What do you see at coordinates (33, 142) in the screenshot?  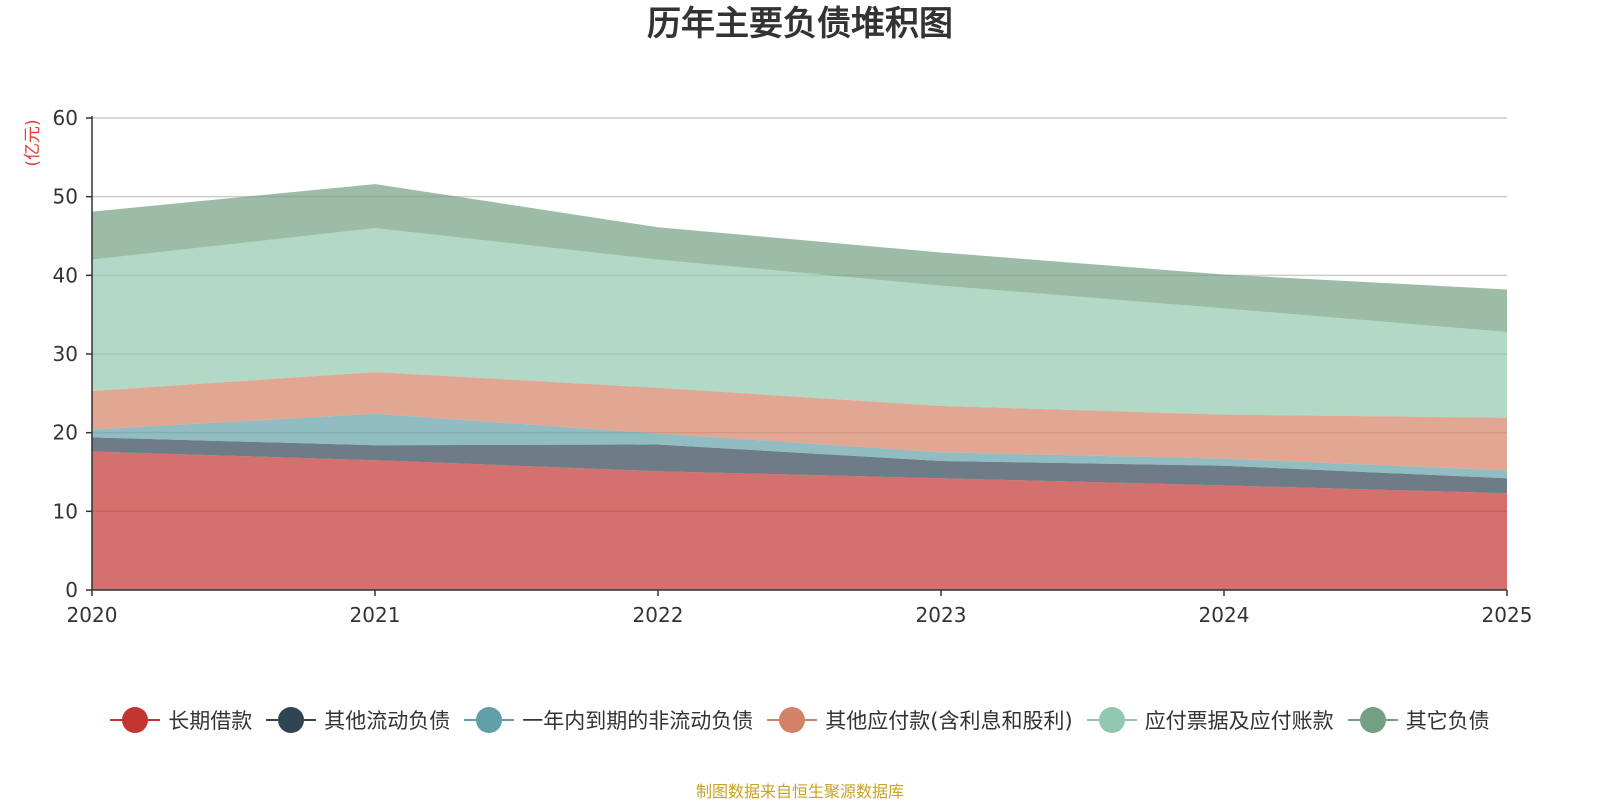 I see `y-unit-label: (亿元)` at bounding box center [33, 142].